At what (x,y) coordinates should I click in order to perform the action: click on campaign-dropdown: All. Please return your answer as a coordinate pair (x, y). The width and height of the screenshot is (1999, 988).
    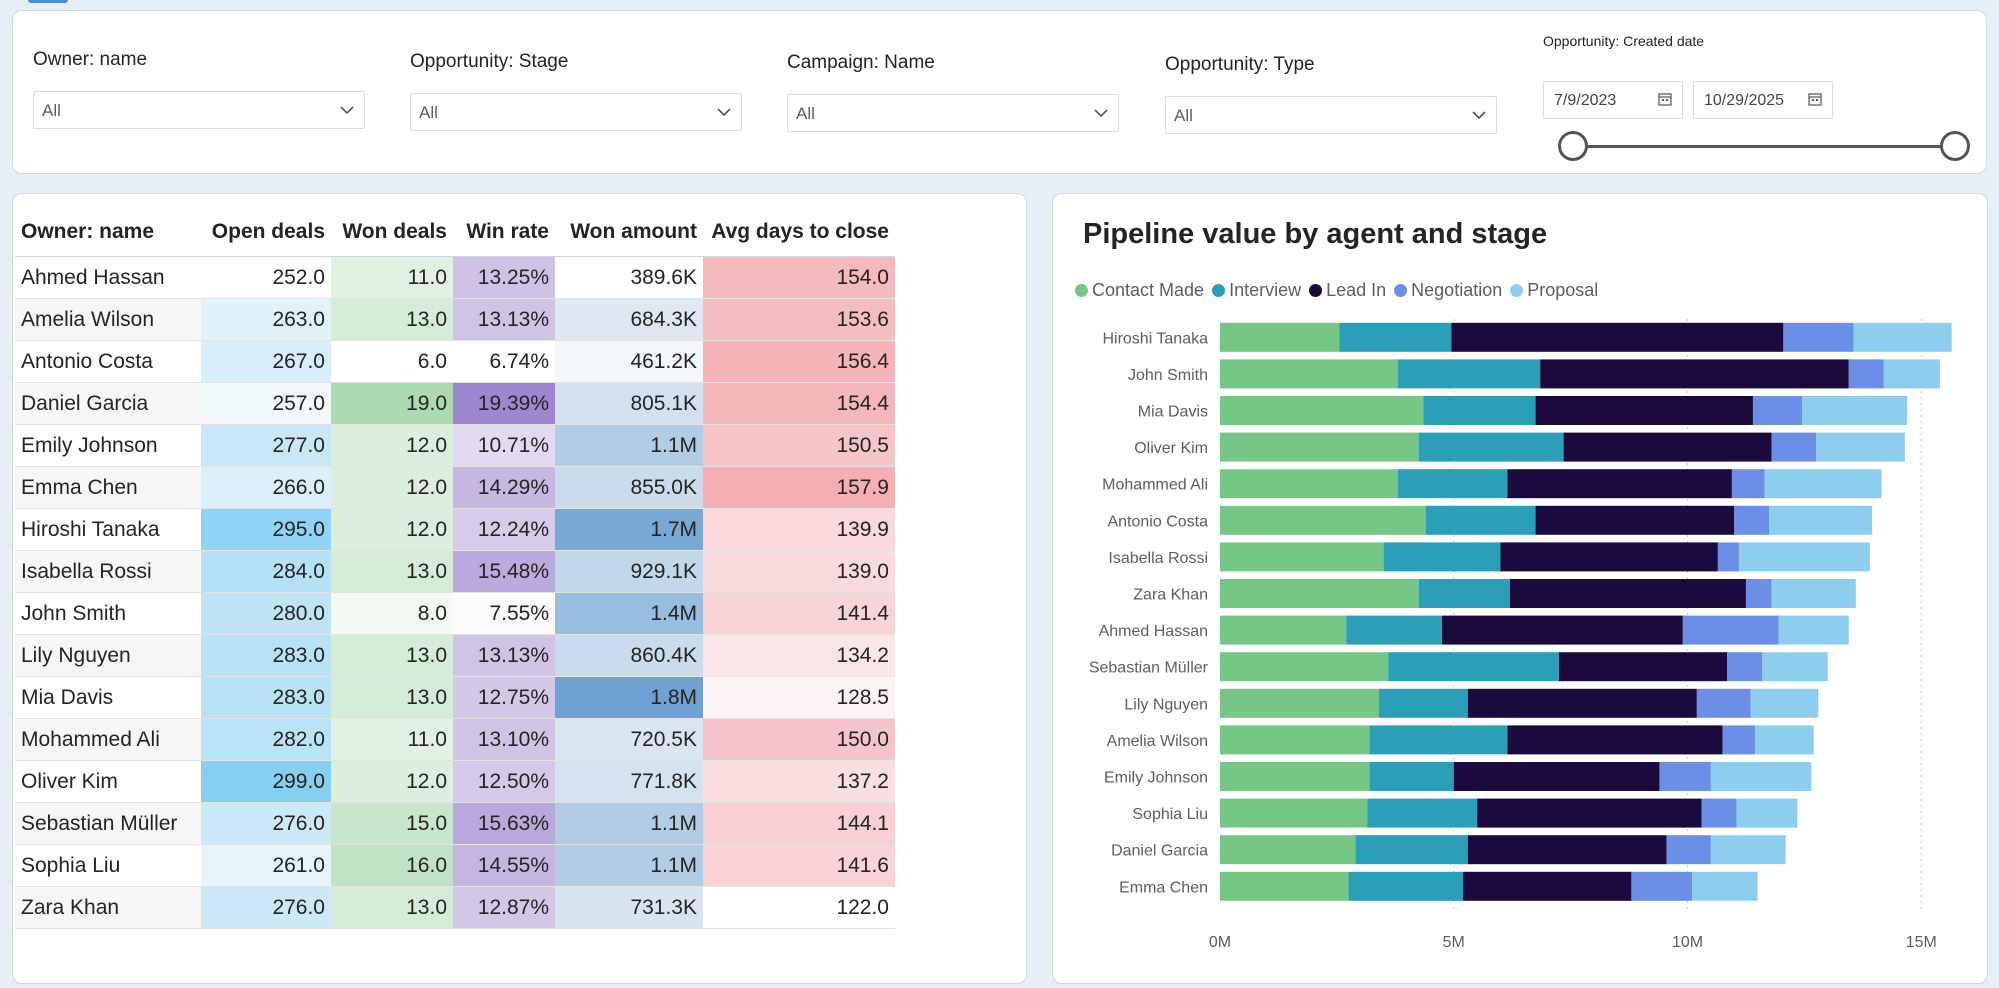
    Looking at the image, I should click on (953, 113).